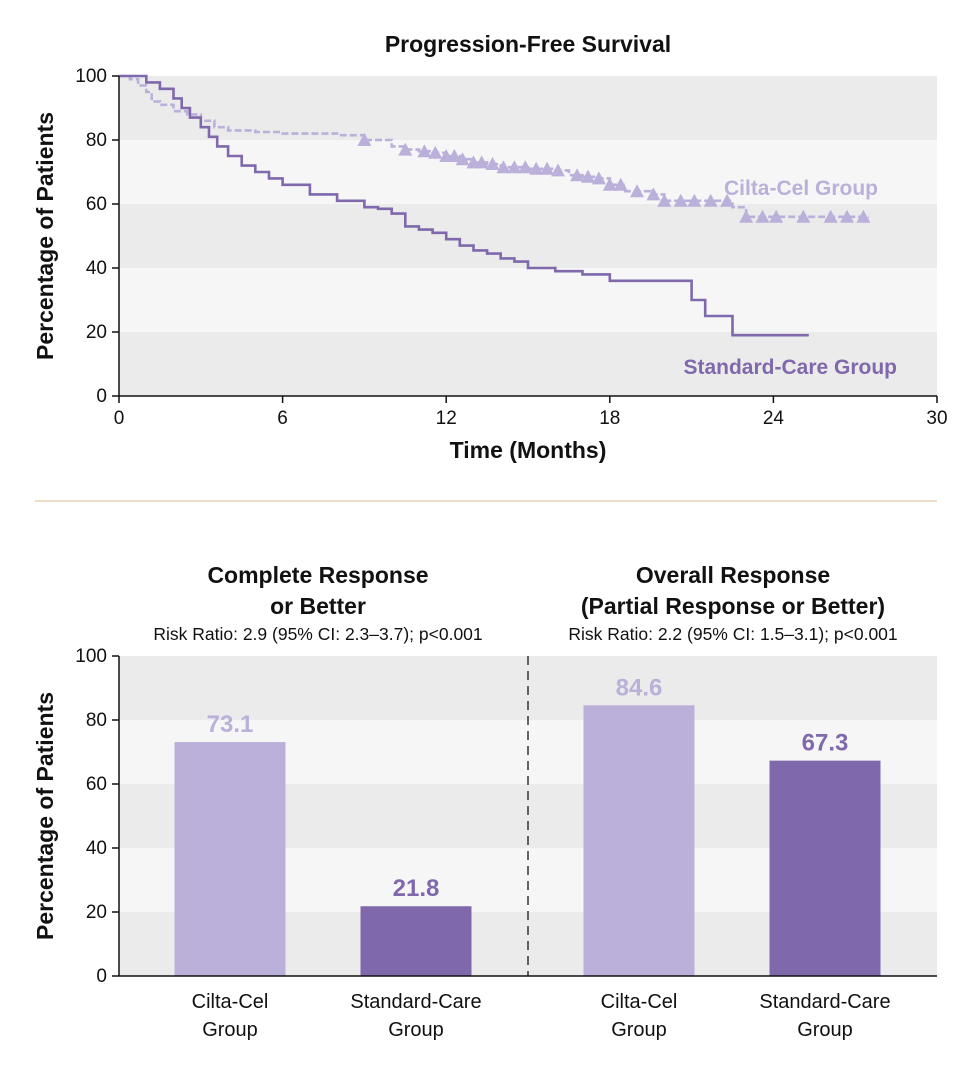  What do you see at coordinates (97, 236) in the screenshot?
I see `pfs-y-ticks: 0 20 40 60 80 100` at bounding box center [97, 236].